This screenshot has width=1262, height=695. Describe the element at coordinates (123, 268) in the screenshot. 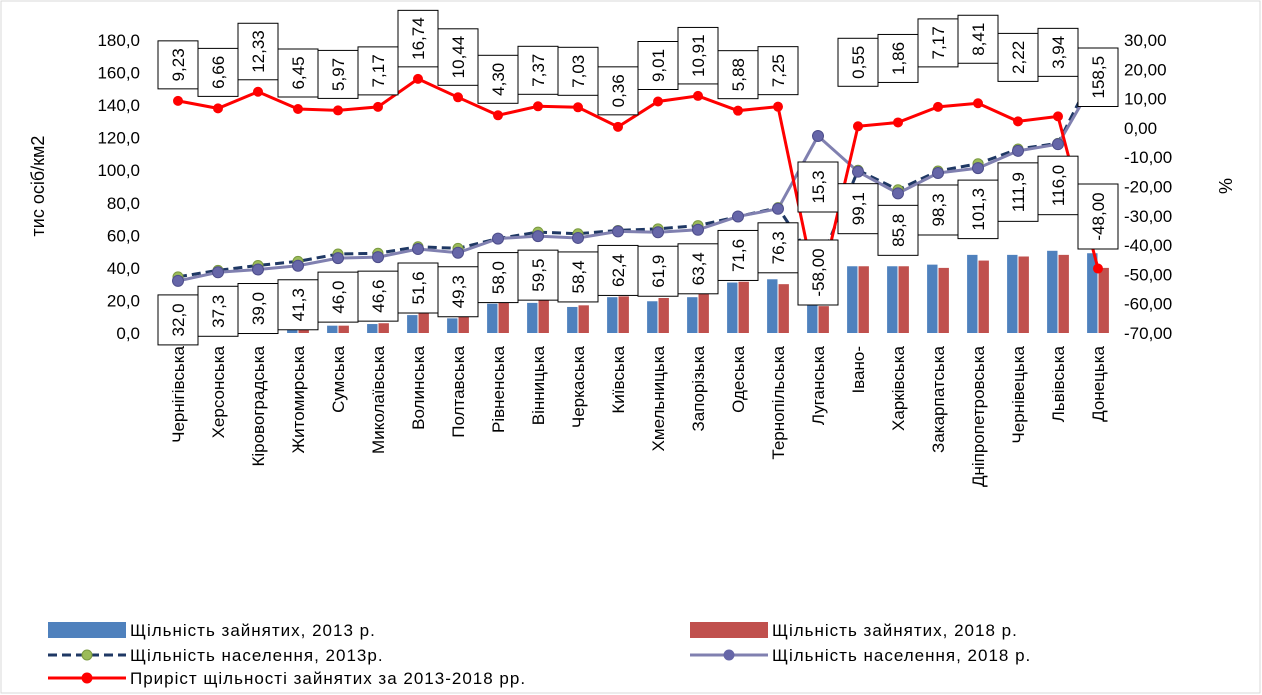

I see `y-tick-label: 40,0` at that location.